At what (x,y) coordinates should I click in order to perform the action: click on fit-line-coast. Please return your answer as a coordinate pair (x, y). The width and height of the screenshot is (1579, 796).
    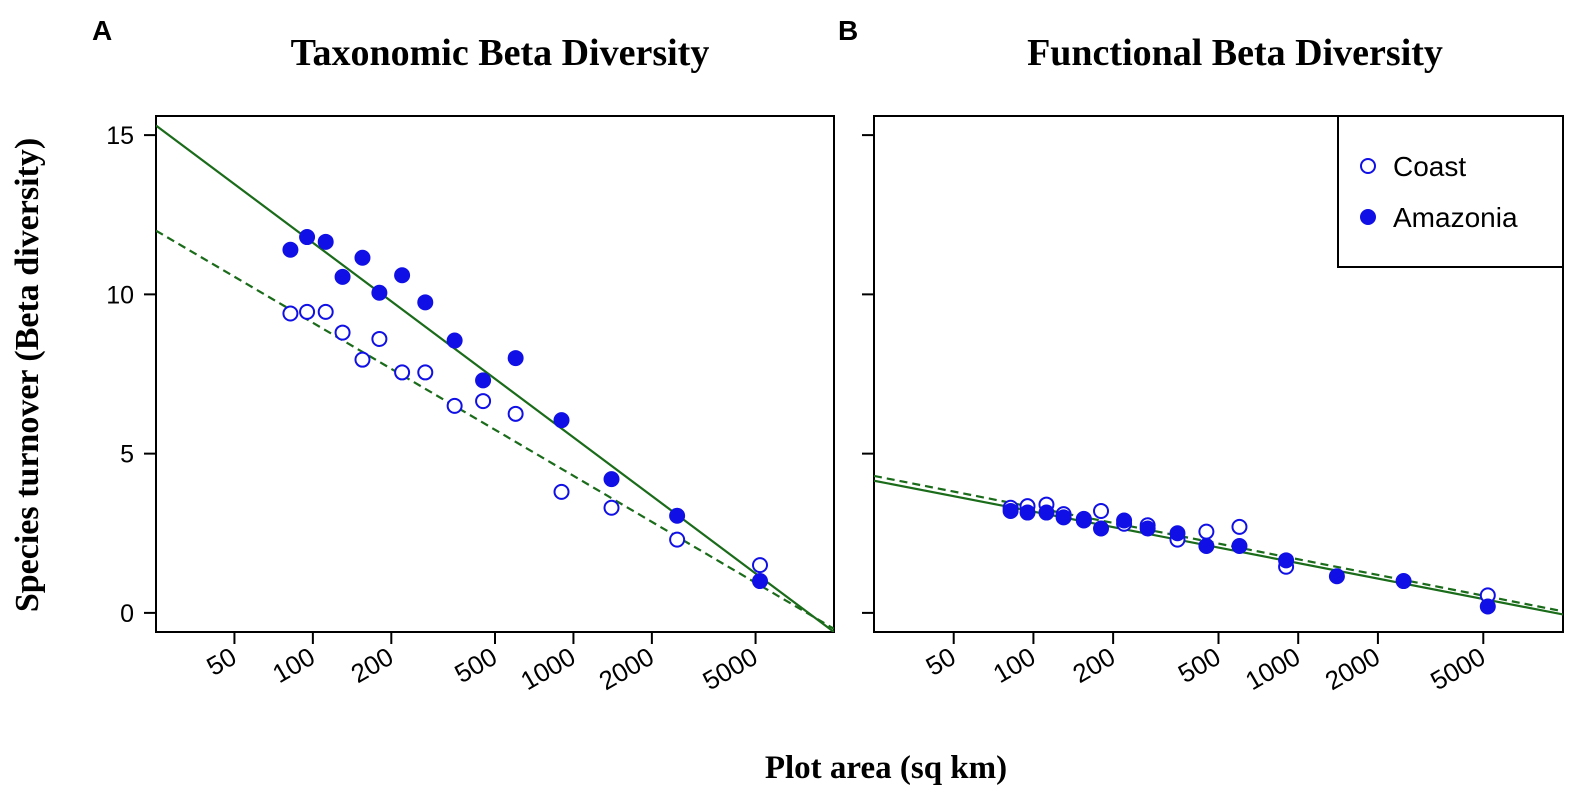
    Looking at the image, I should click on (1218, 543).